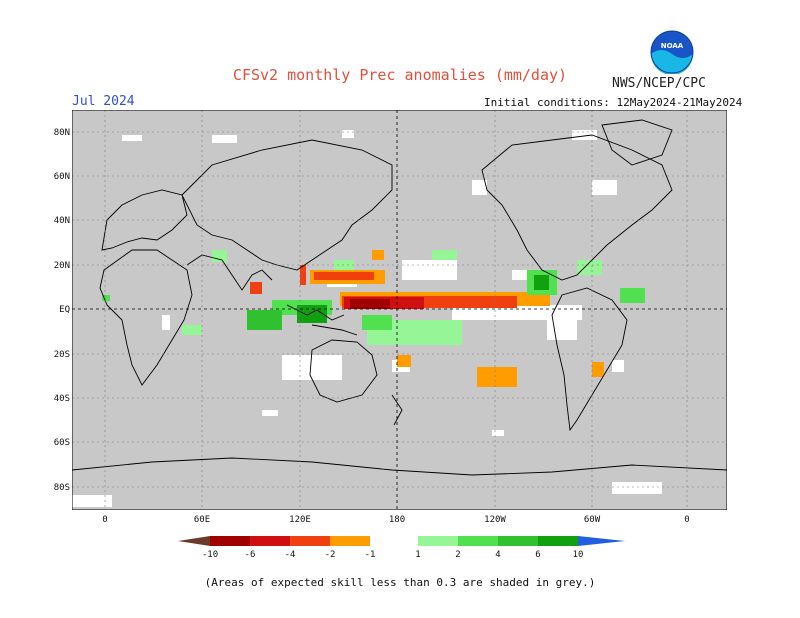  Describe the element at coordinates (400, 75) in the screenshot. I see `chart-title: CFSv2 monthly Prec anomalies (mm/day)` at that location.